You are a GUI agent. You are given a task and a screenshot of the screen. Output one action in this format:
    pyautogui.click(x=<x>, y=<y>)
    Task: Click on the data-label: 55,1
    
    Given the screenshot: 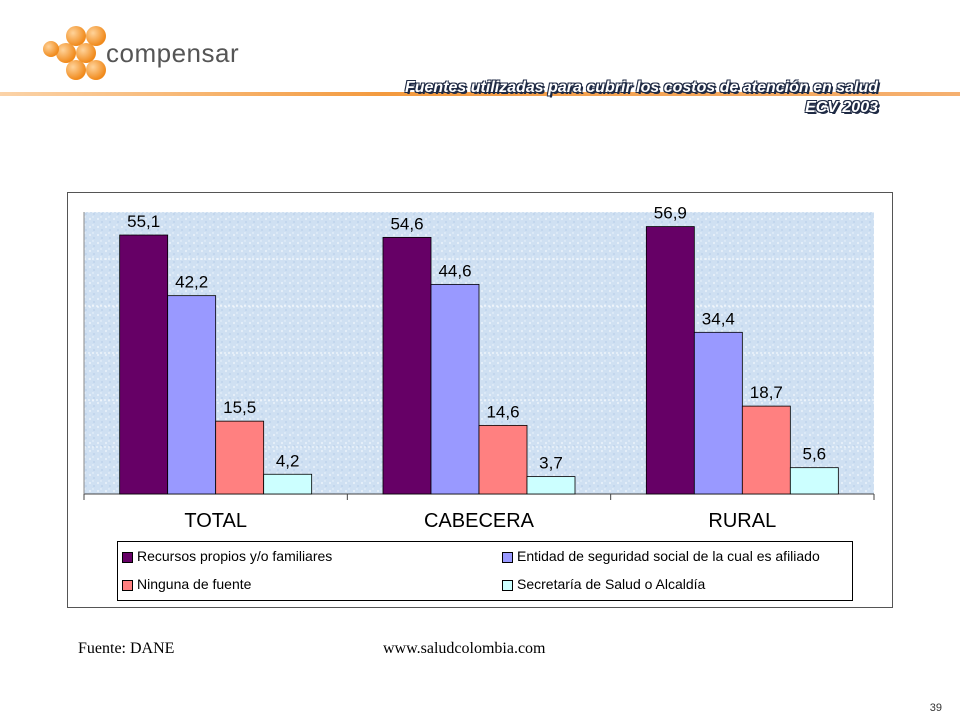 What is the action you would take?
    pyautogui.click(x=143, y=221)
    